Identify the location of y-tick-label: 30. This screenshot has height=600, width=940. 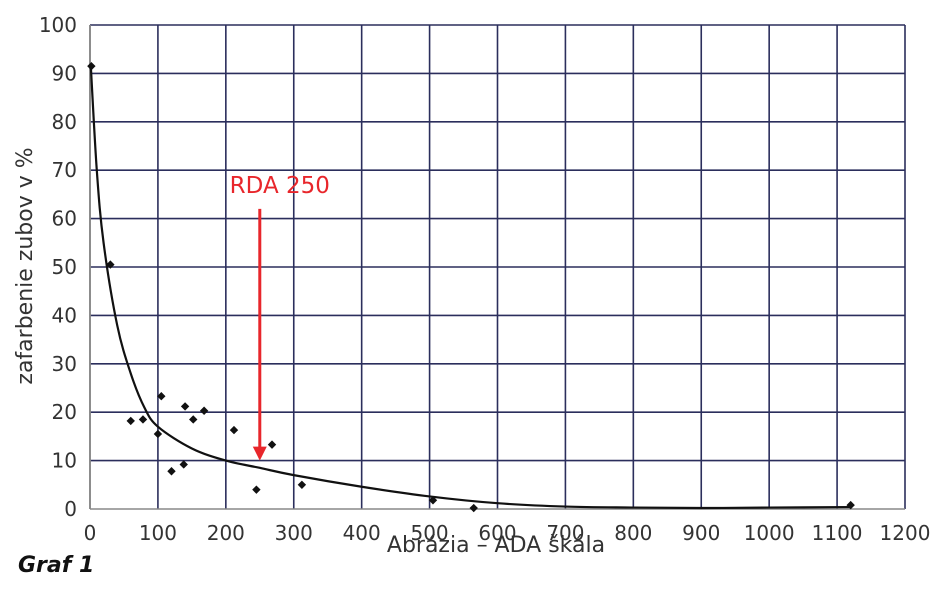
(64, 364).